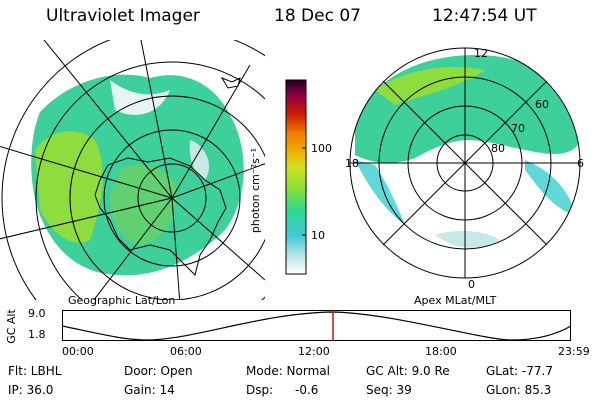 The image size is (600, 400). I want to click on colorbar-tick-100: 100, so click(321, 148).